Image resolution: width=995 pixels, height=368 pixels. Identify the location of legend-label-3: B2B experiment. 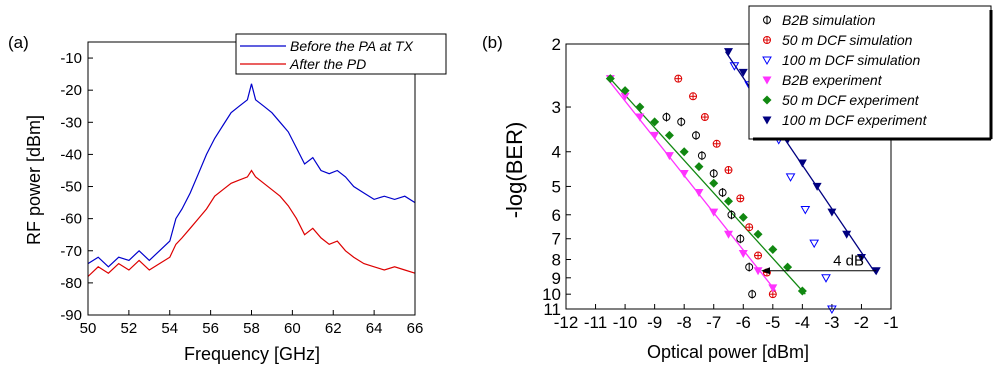
(832, 80).